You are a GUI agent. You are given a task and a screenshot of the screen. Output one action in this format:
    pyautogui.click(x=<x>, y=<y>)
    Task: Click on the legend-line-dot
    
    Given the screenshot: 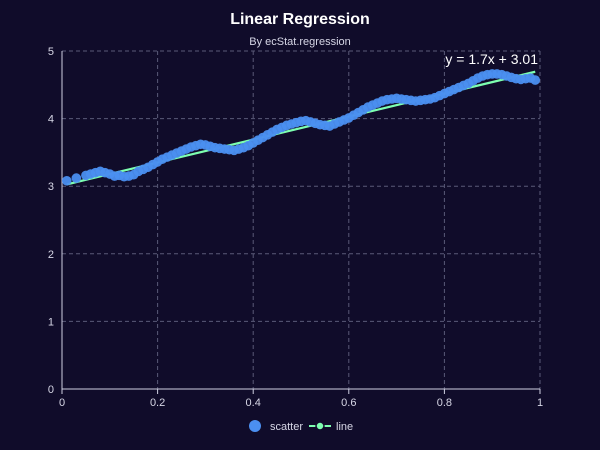 What is the action you would take?
    pyautogui.click(x=320, y=426)
    